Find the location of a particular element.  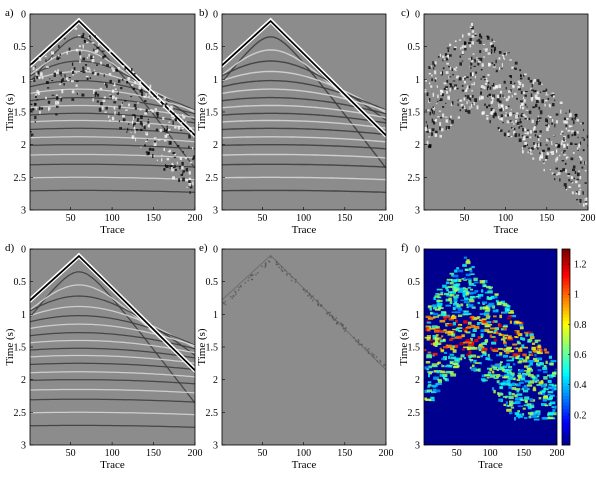

y-axis-label: Time (s) is located at coordinates (10, 347).